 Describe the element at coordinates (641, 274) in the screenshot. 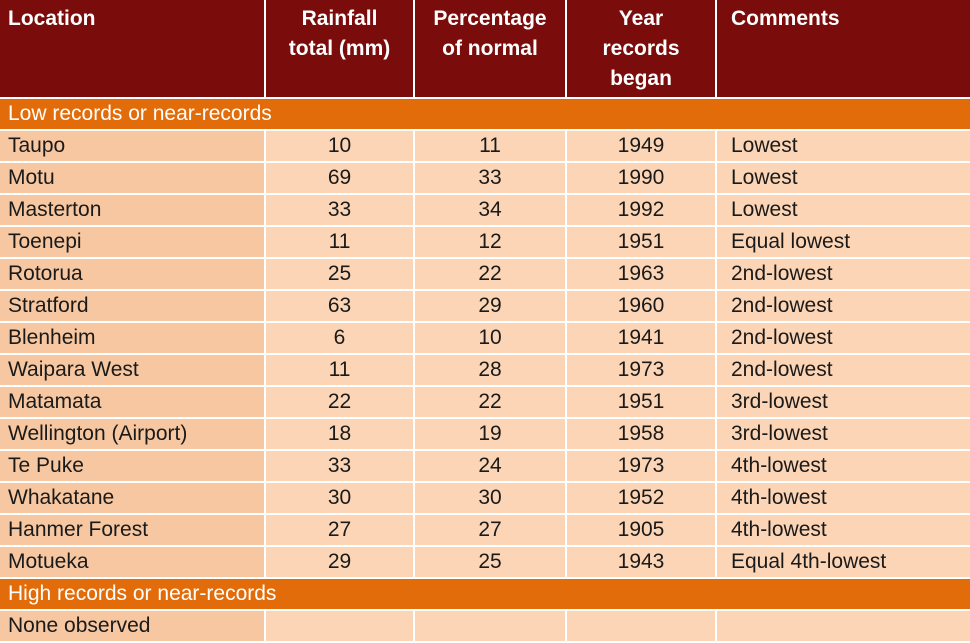

I see `cell-year: 1963` at that location.